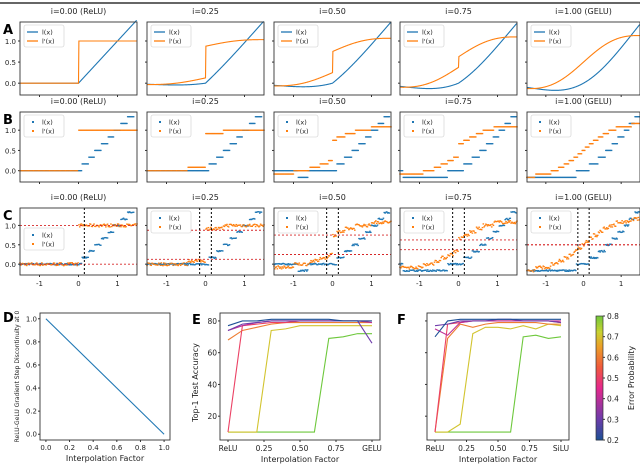  What do you see at coordinates (31, 412) in the screenshot?
I see `y-tick-label: 0.2` at bounding box center [31, 412].